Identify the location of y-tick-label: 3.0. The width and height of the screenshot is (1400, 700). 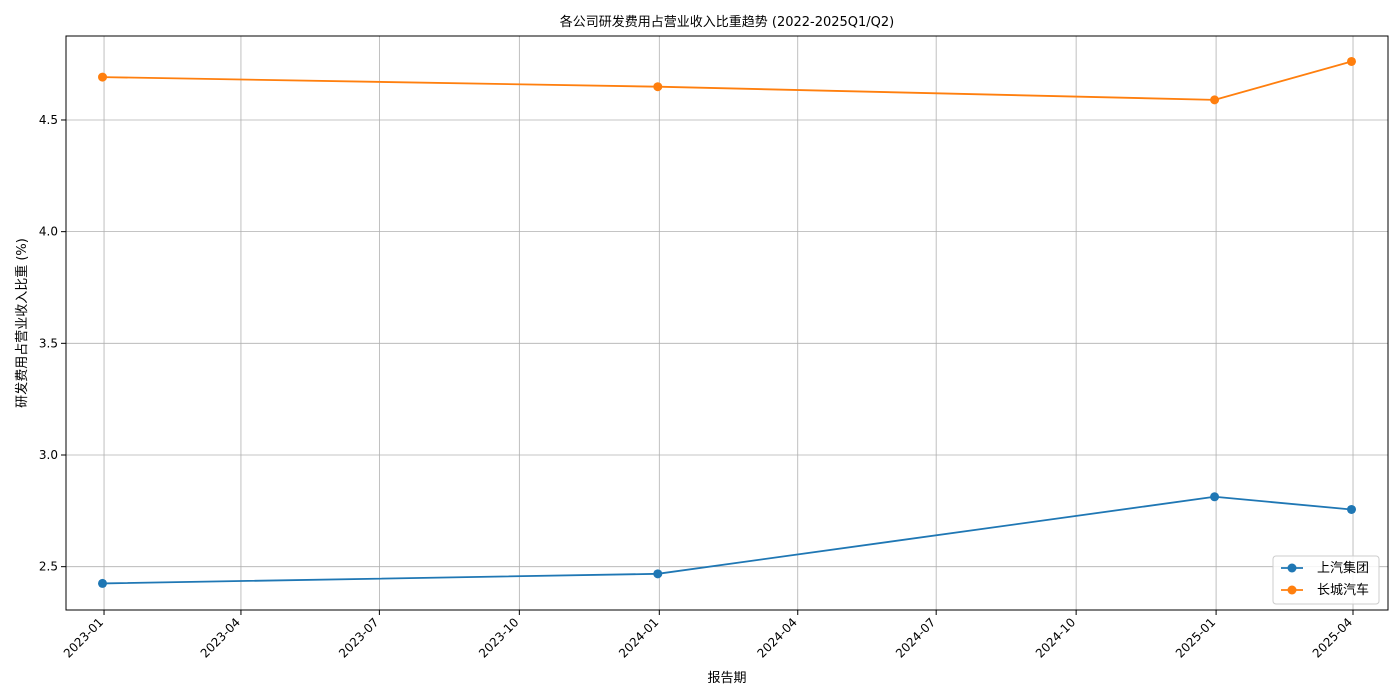
(48, 455).